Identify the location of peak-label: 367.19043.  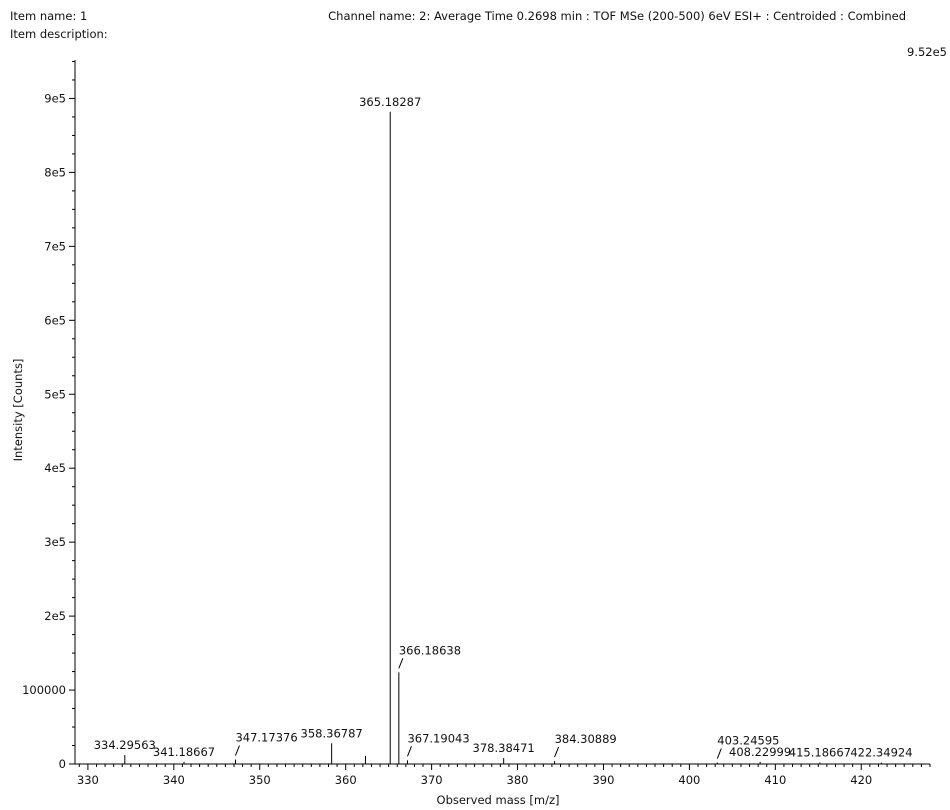
(438, 738).